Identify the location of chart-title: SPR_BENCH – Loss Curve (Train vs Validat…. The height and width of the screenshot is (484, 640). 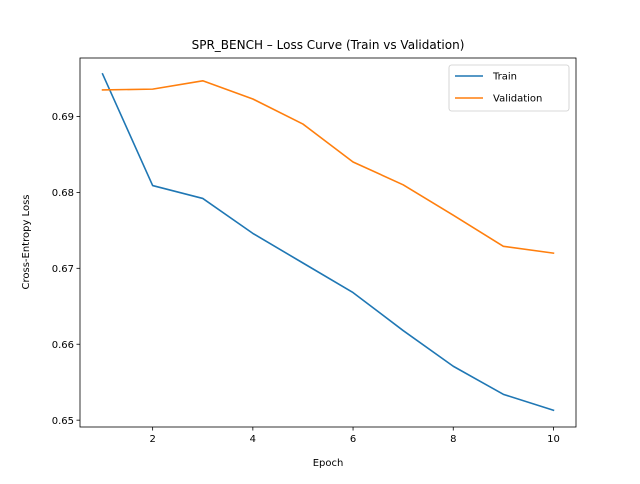
(328, 45).